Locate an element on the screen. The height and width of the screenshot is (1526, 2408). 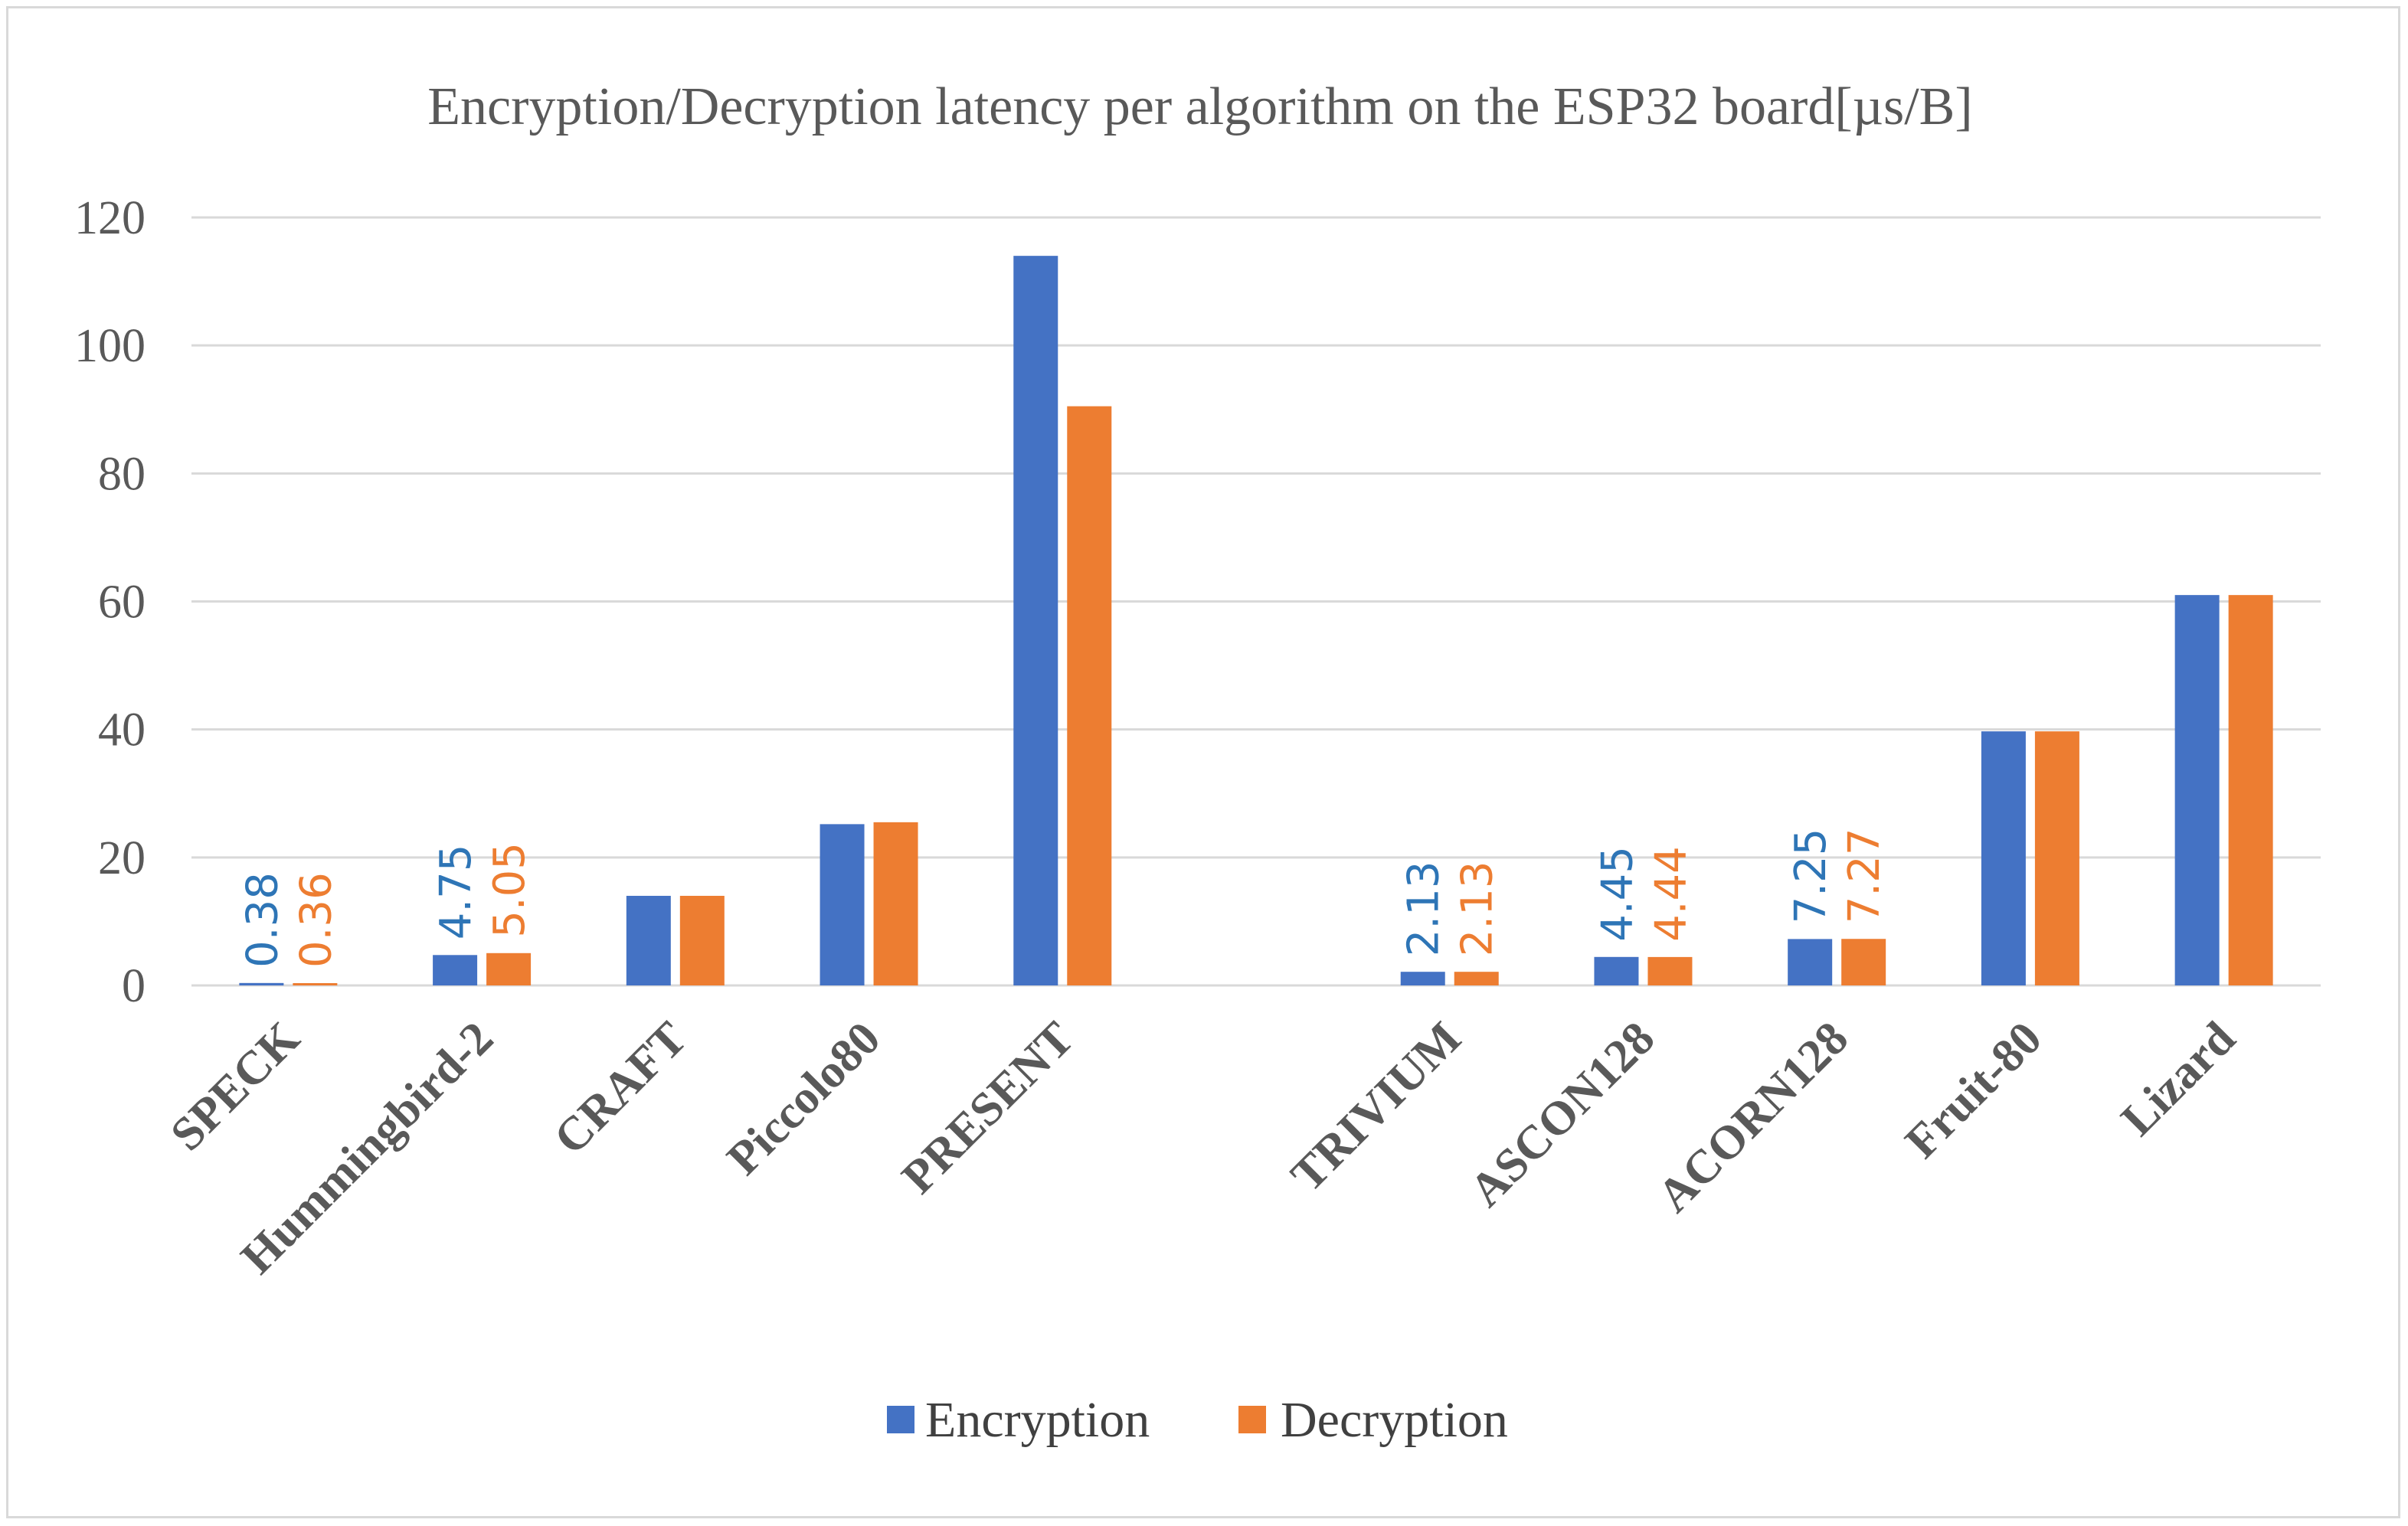
bar-decryption-present is located at coordinates (1089, 695).